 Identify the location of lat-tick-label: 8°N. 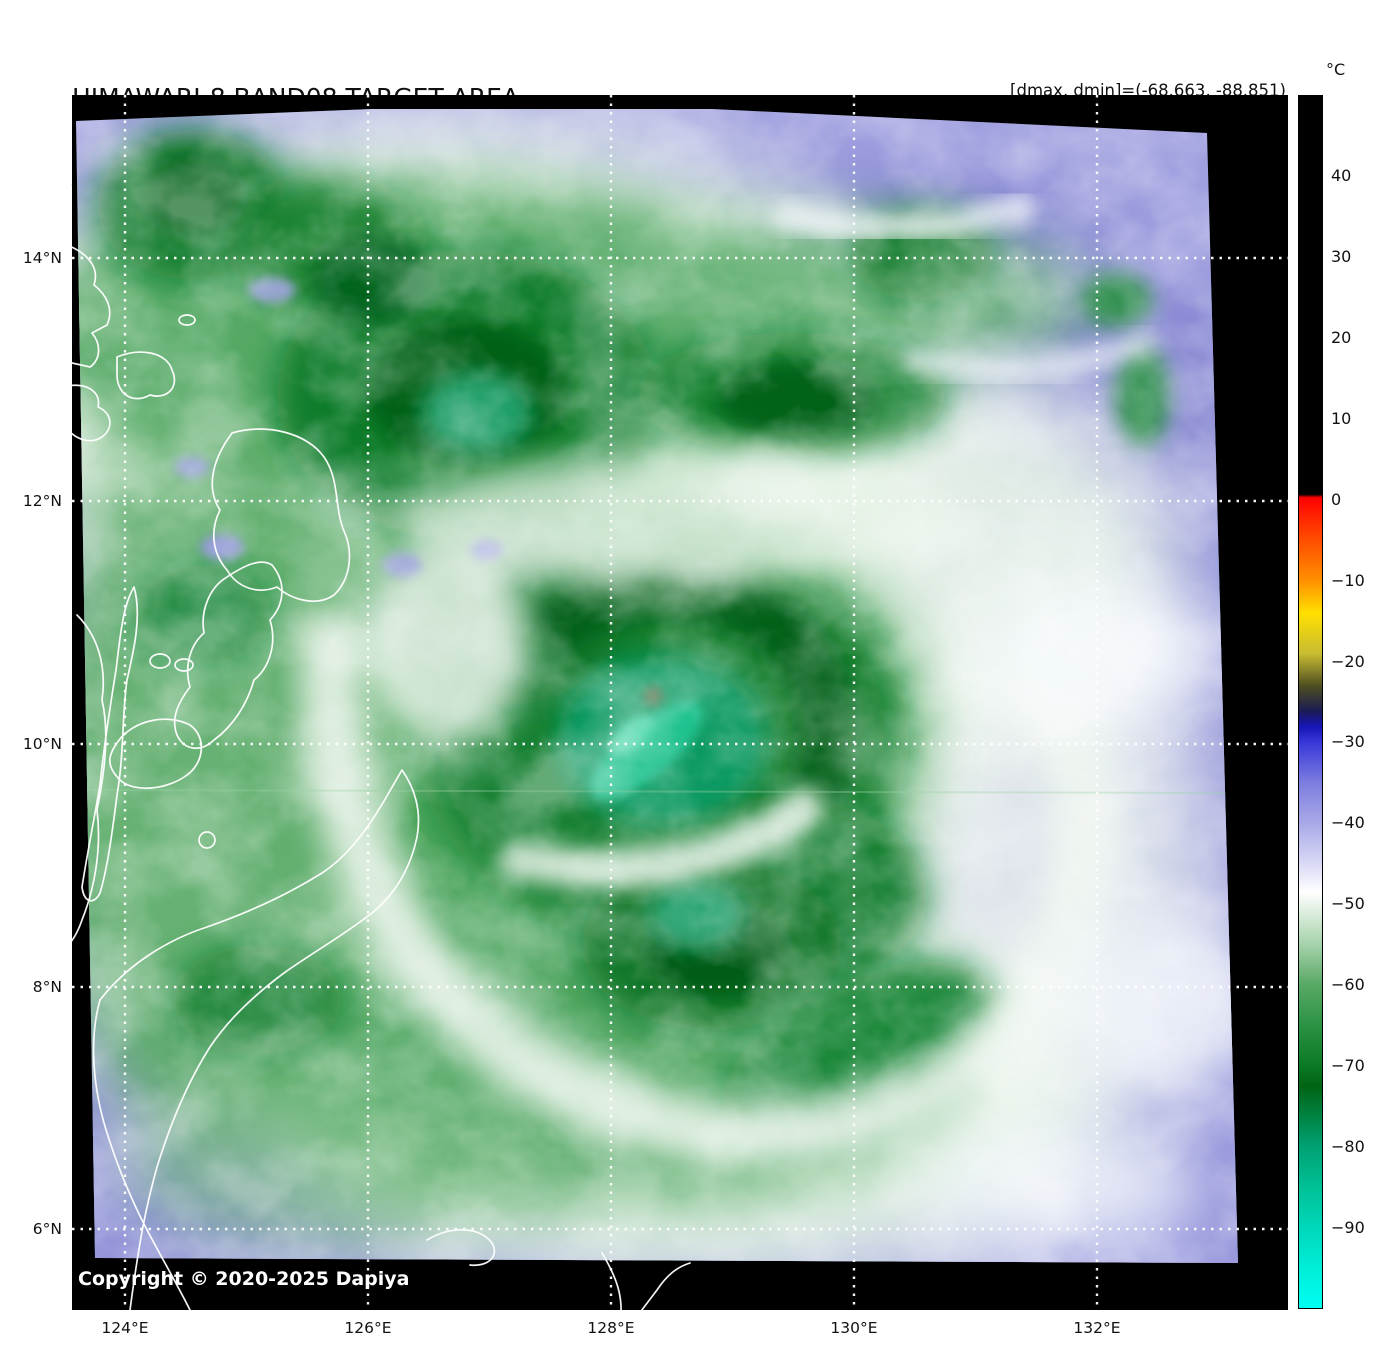
(47, 987).